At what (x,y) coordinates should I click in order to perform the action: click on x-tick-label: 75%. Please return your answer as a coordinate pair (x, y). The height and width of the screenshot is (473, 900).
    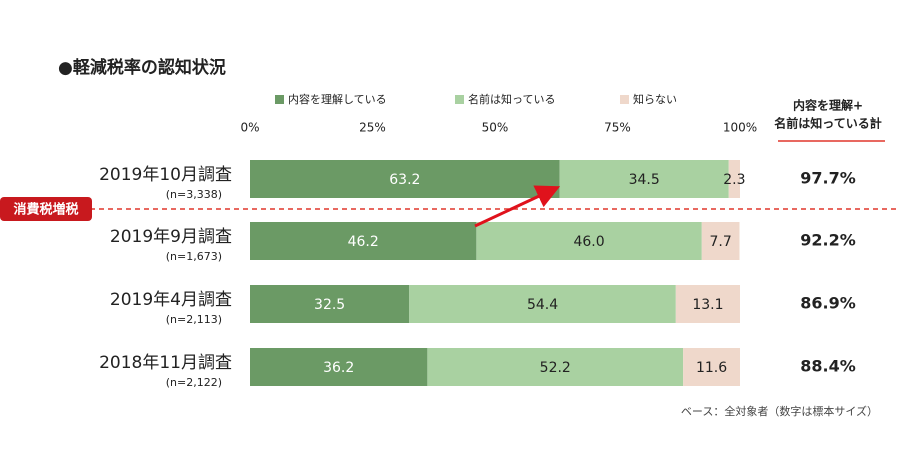
    Looking at the image, I should click on (617, 128).